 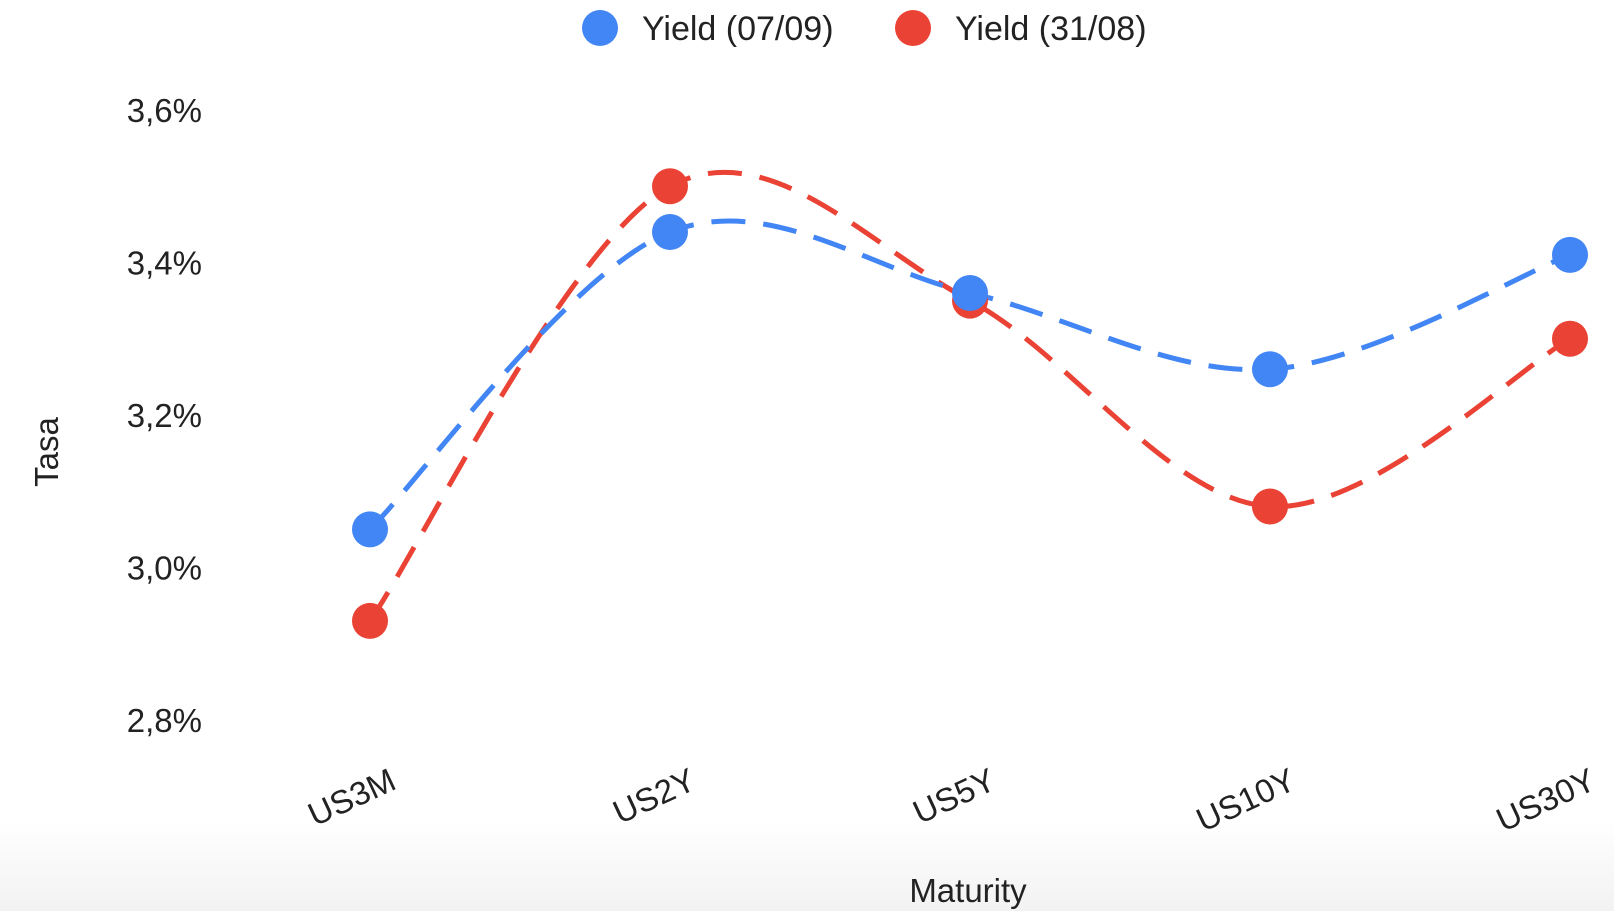 What do you see at coordinates (370, 529) in the screenshot?
I see `data-point-series-1-us3m` at bounding box center [370, 529].